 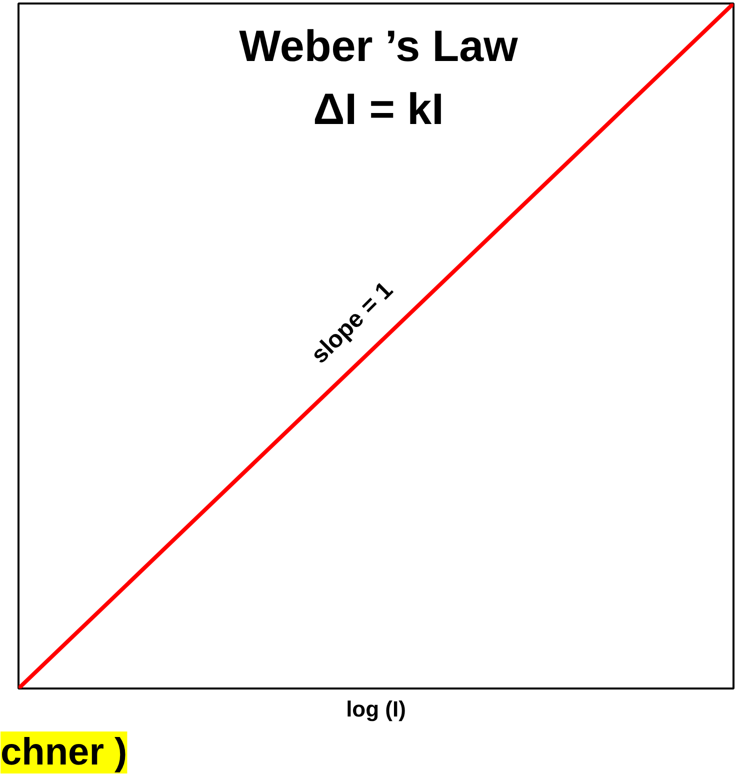 I want to click on chart-title: Weber ’s Law, so click(x=379, y=46).